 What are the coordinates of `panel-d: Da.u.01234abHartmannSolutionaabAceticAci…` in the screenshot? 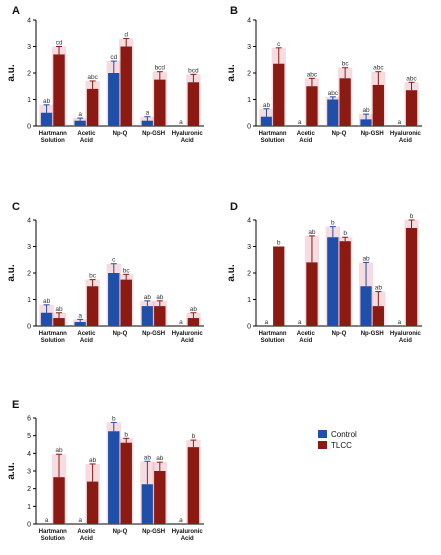 It's located at (324, 272).